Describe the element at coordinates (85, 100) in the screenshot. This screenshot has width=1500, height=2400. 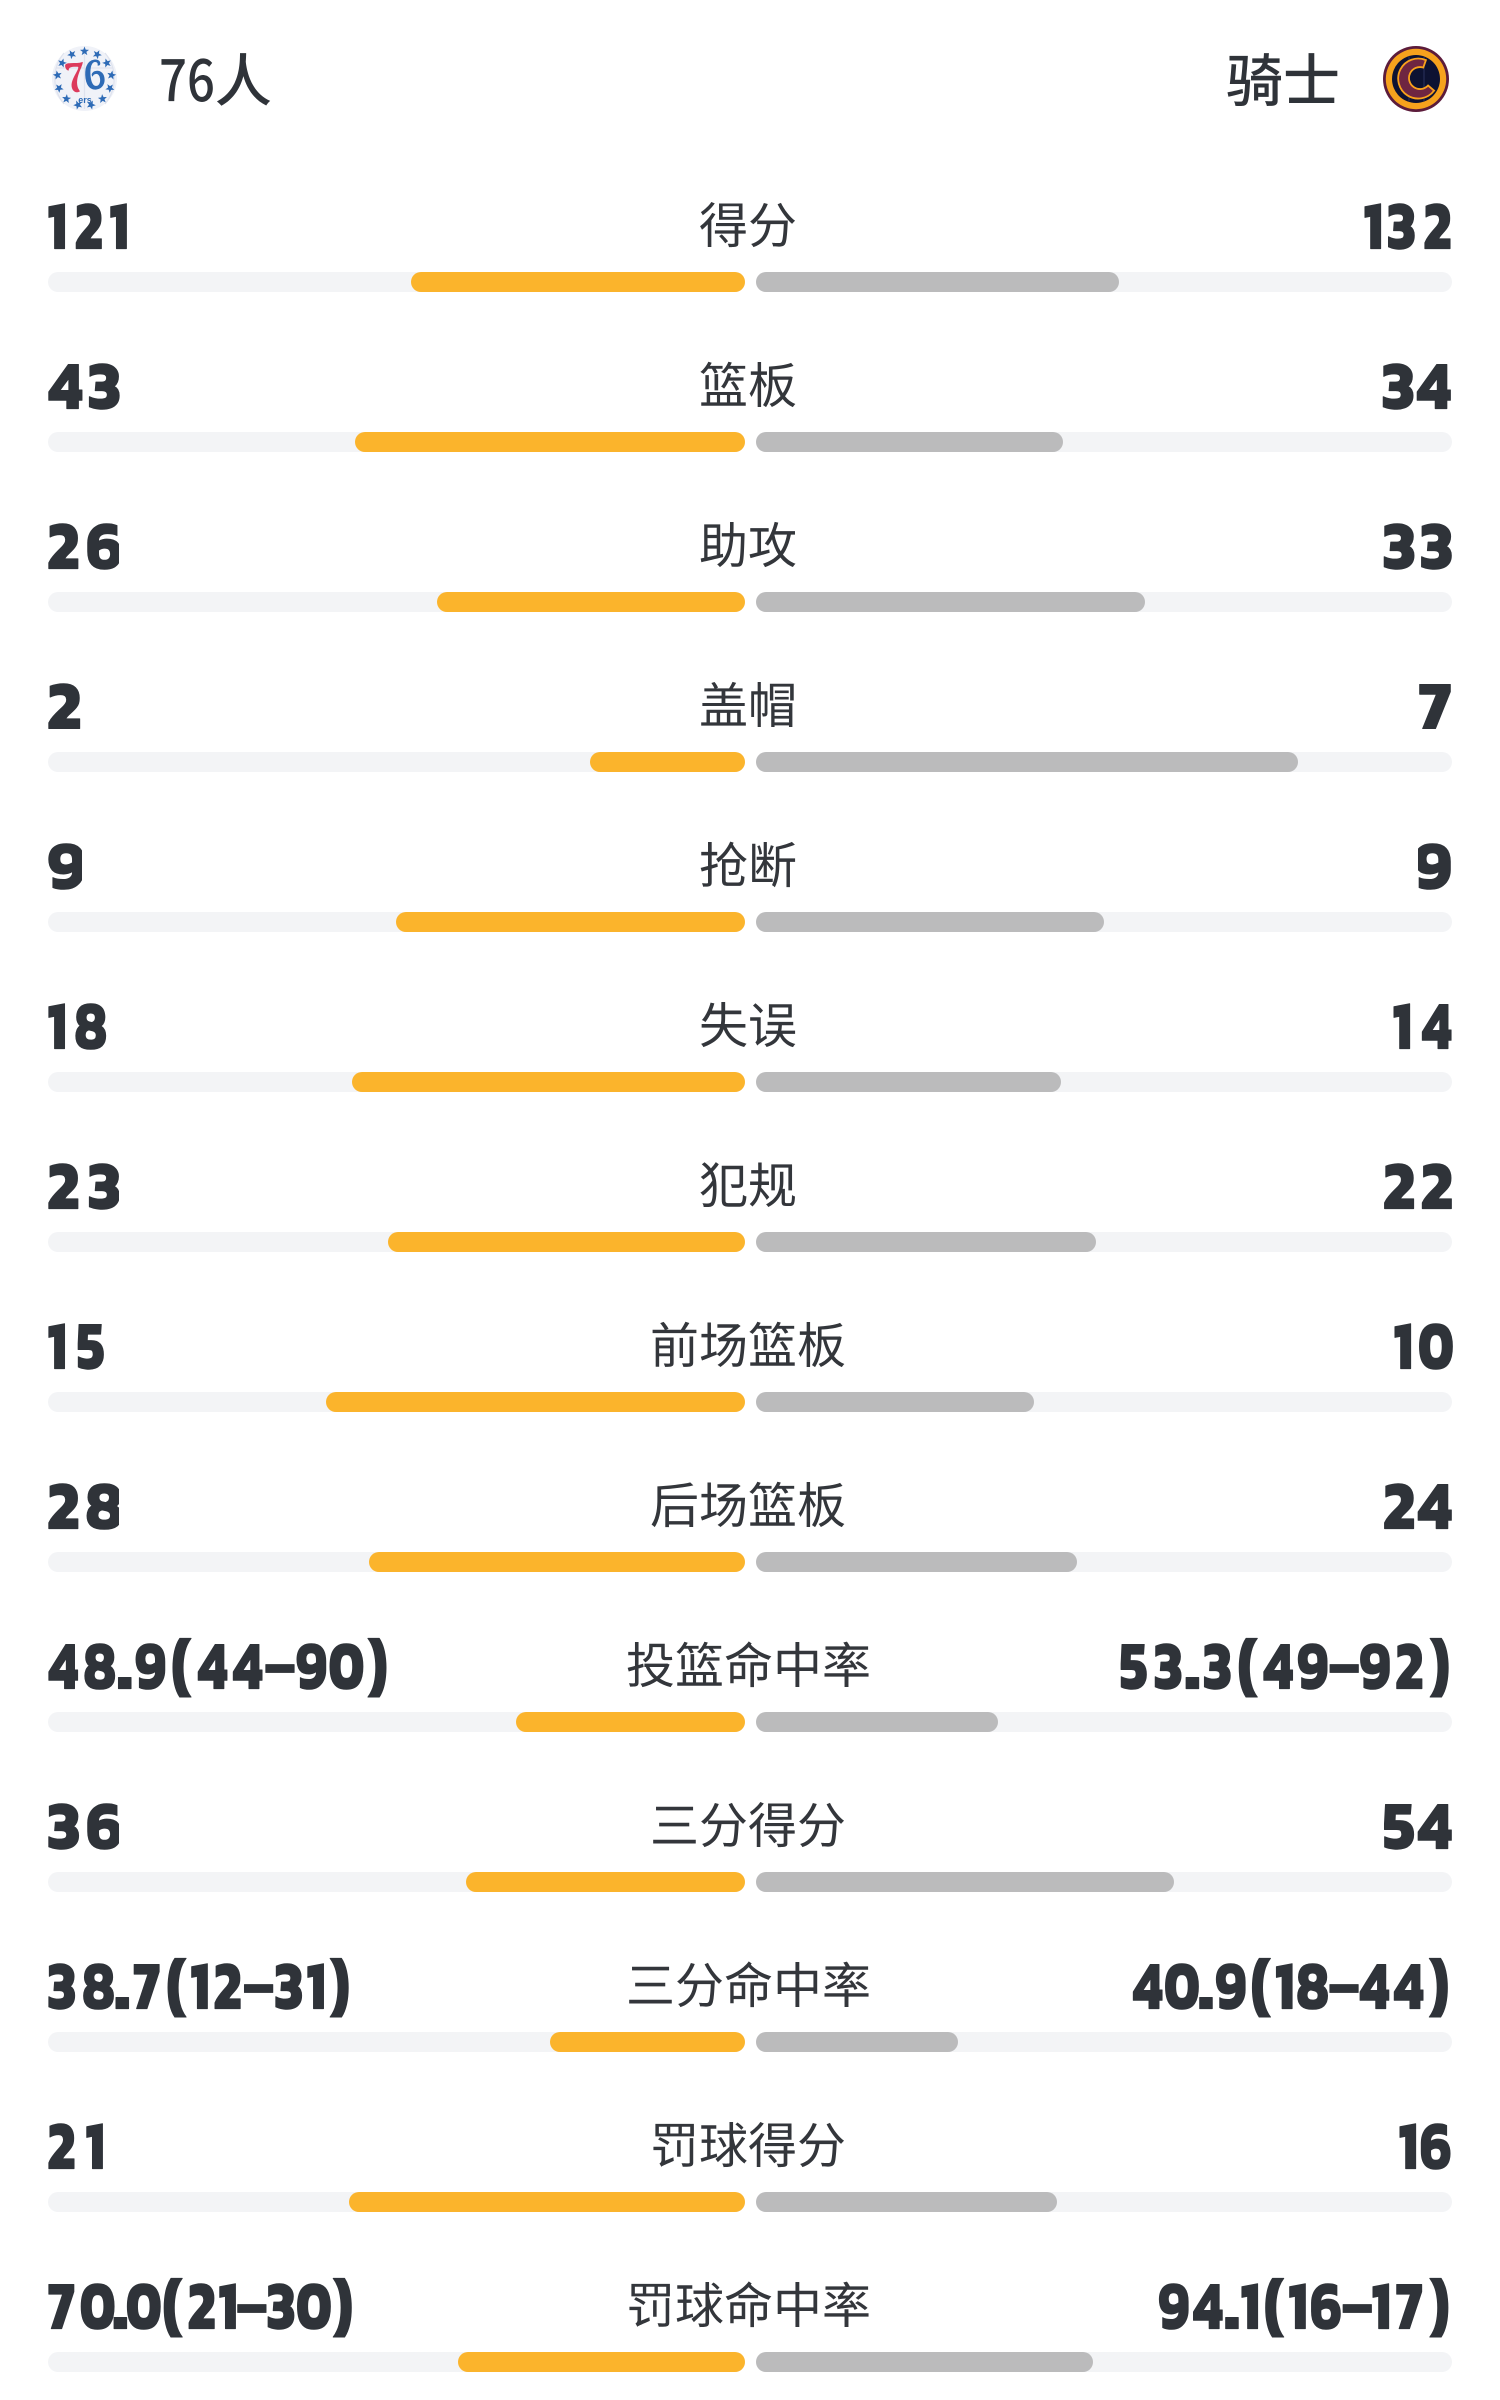
I see `svg-text: ers` at that location.